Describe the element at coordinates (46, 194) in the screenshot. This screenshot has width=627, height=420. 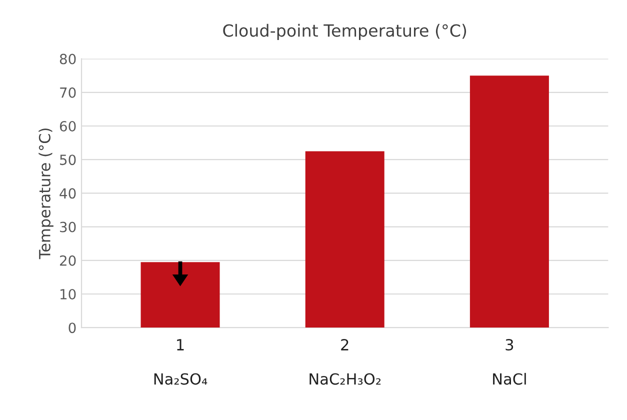
I see `y-axis-title: Temperature (°C)` at that location.